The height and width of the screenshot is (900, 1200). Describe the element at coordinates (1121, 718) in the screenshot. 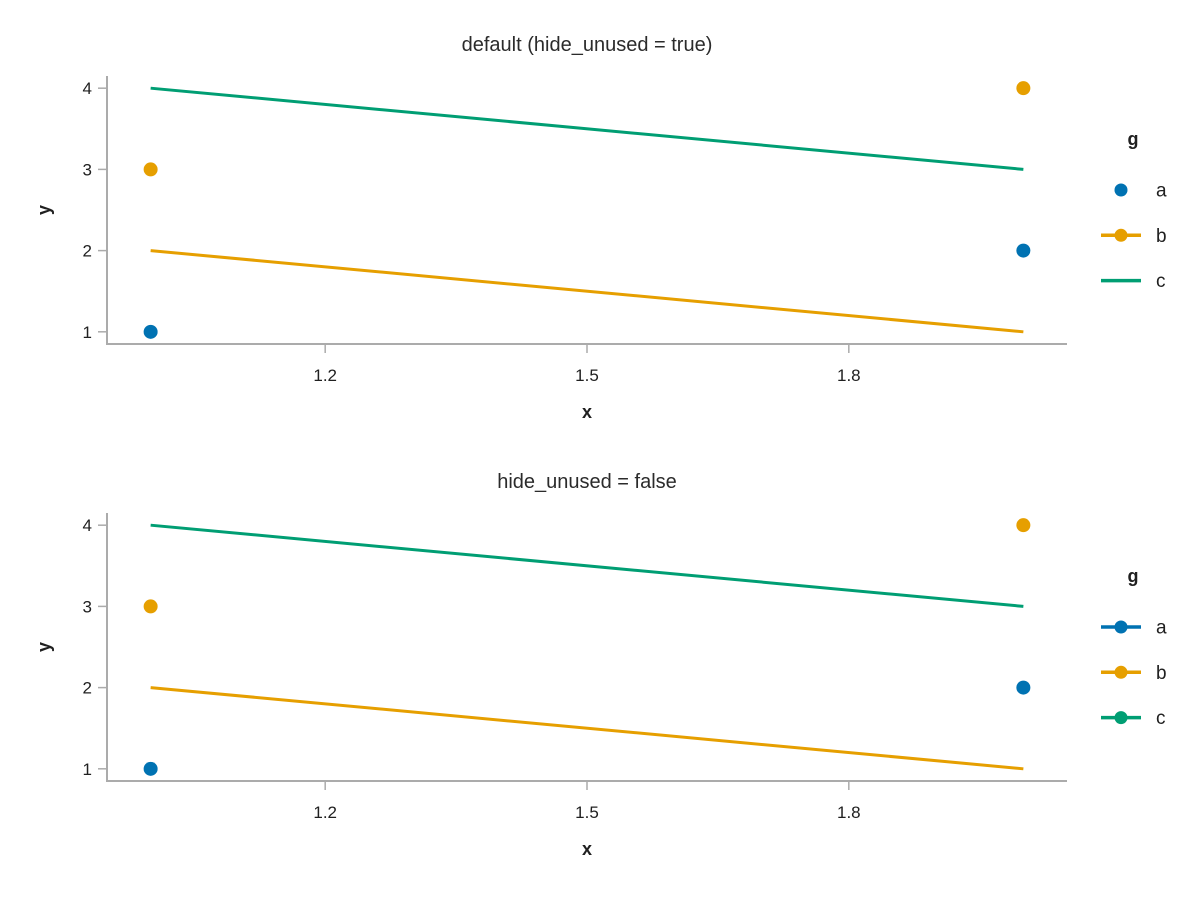

I see `legend-entry-c-dot-marker` at that location.